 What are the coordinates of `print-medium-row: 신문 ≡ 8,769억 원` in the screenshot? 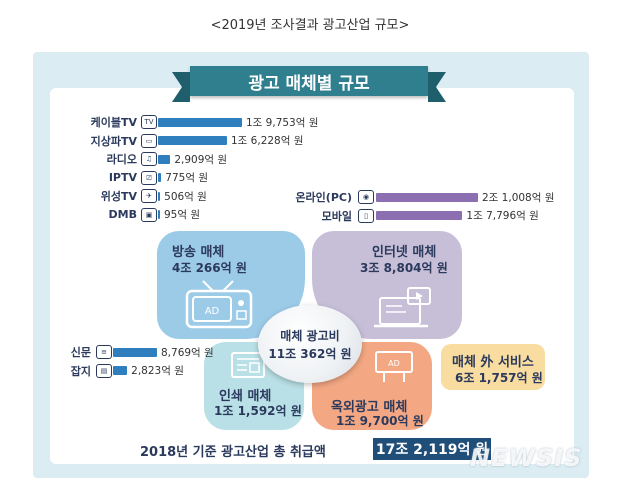 It's located at (310, 352).